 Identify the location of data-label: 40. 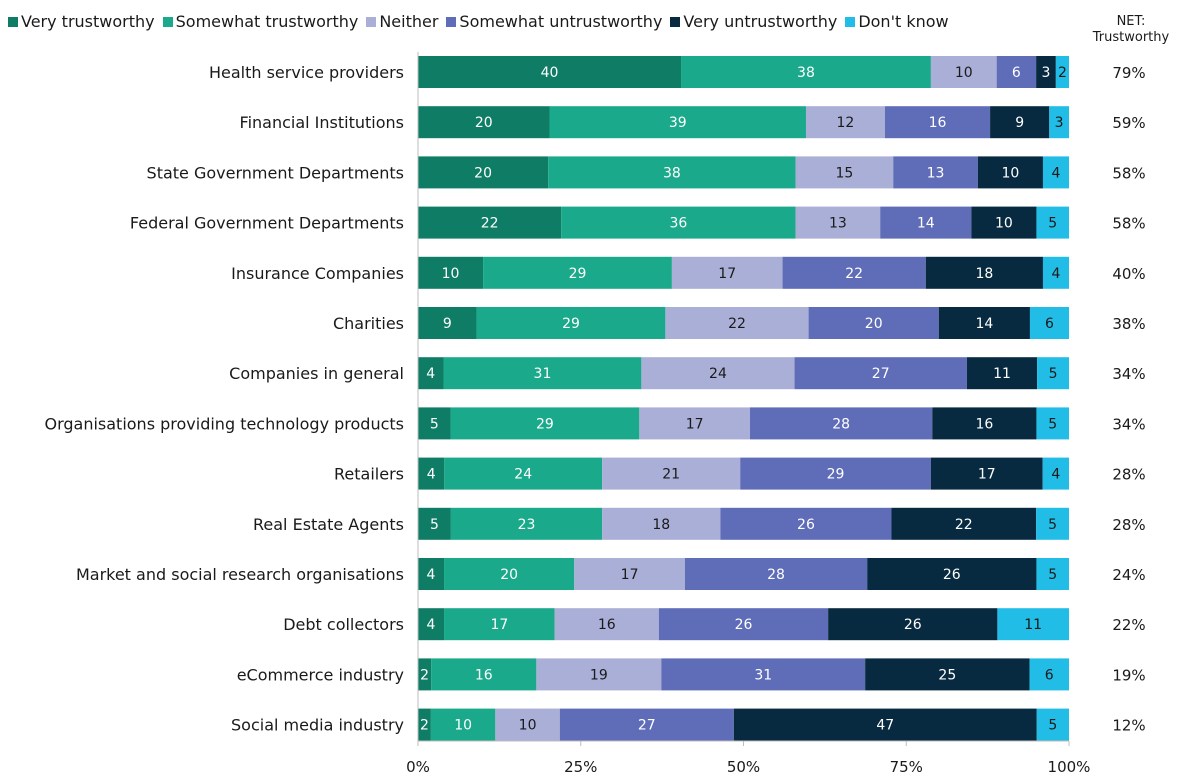
(550, 73).